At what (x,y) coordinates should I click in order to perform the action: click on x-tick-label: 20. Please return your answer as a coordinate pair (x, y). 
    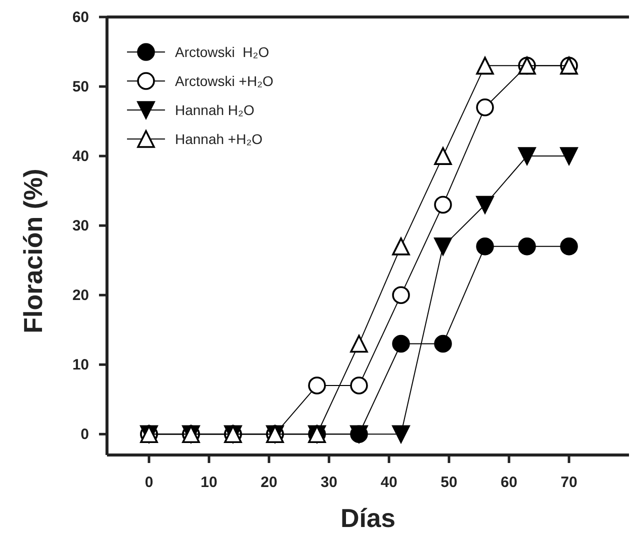
    Looking at the image, I should click on (269, 482).